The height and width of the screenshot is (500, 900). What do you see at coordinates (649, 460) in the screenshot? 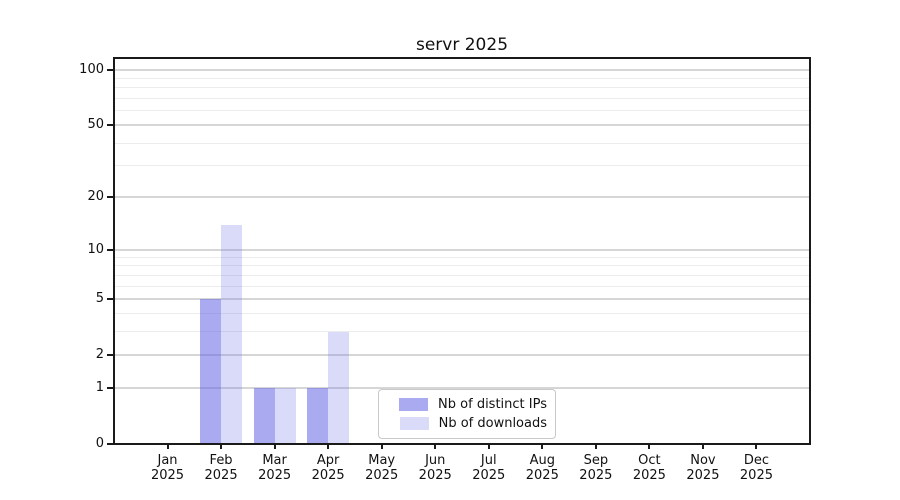
I see `month-label: Oct` at bounding box center [649, 460].